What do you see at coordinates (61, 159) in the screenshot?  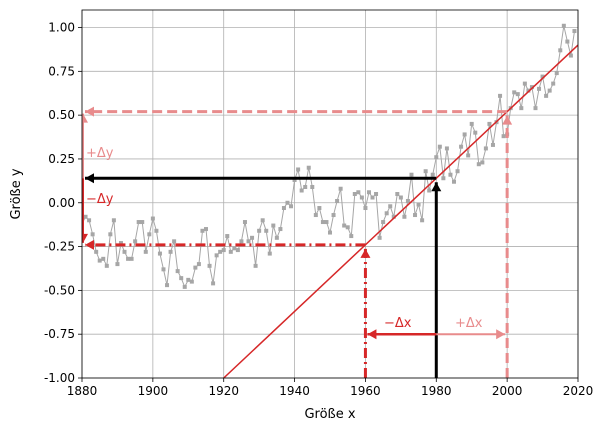 I see `y-tick-label: 0.25` at bounding box center [61, 159].